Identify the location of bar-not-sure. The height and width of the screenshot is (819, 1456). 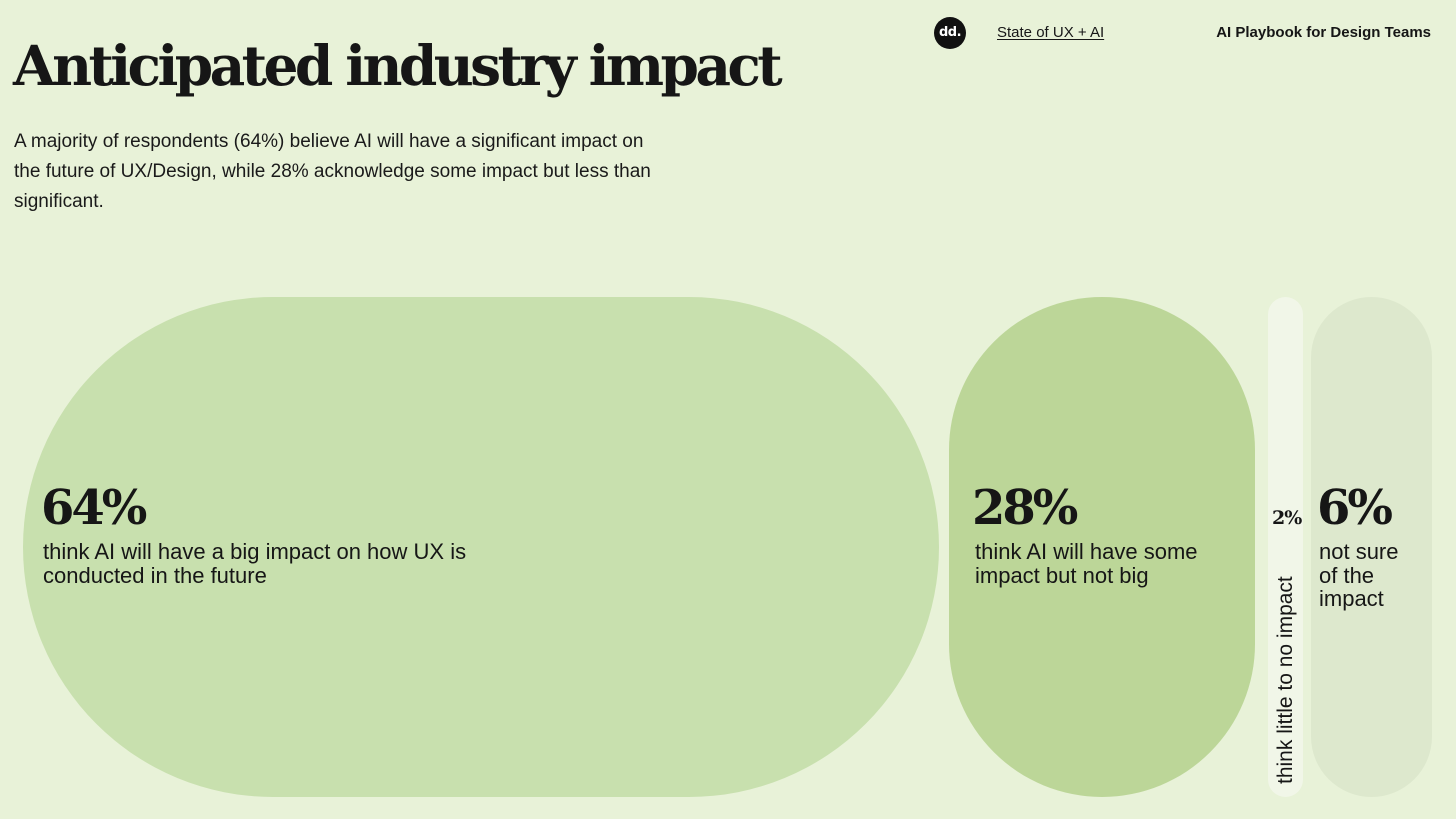
(1371, 547).